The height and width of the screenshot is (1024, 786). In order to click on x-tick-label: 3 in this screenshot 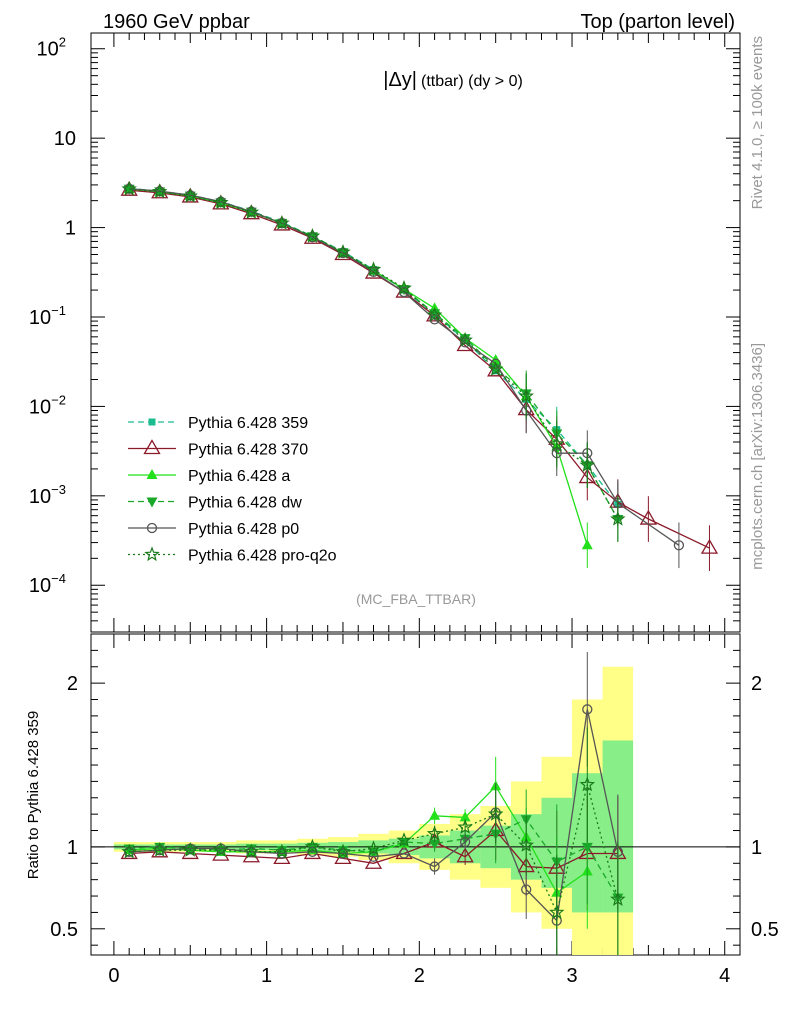, I will do `click(571, 976)`.